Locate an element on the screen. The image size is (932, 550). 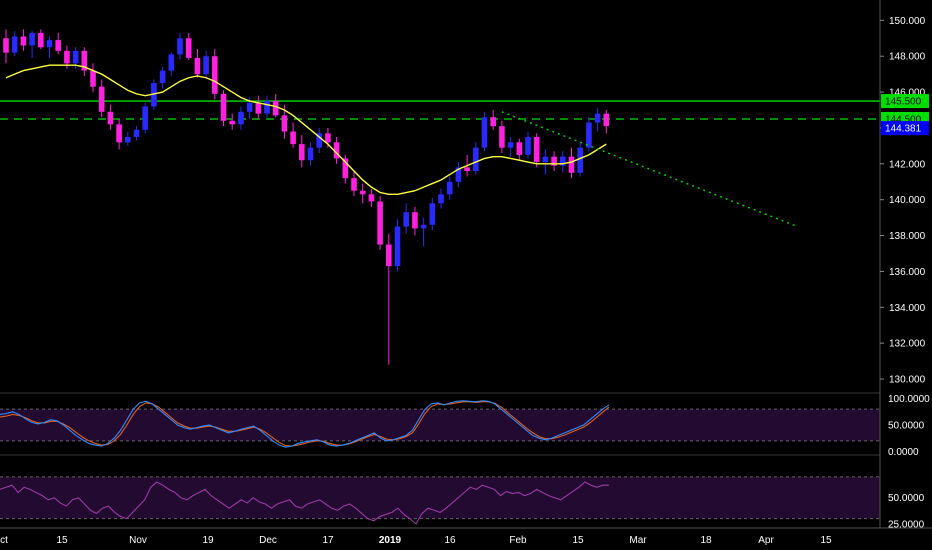
price-tick-label: 146.000 is located at coordinates (907, 93).